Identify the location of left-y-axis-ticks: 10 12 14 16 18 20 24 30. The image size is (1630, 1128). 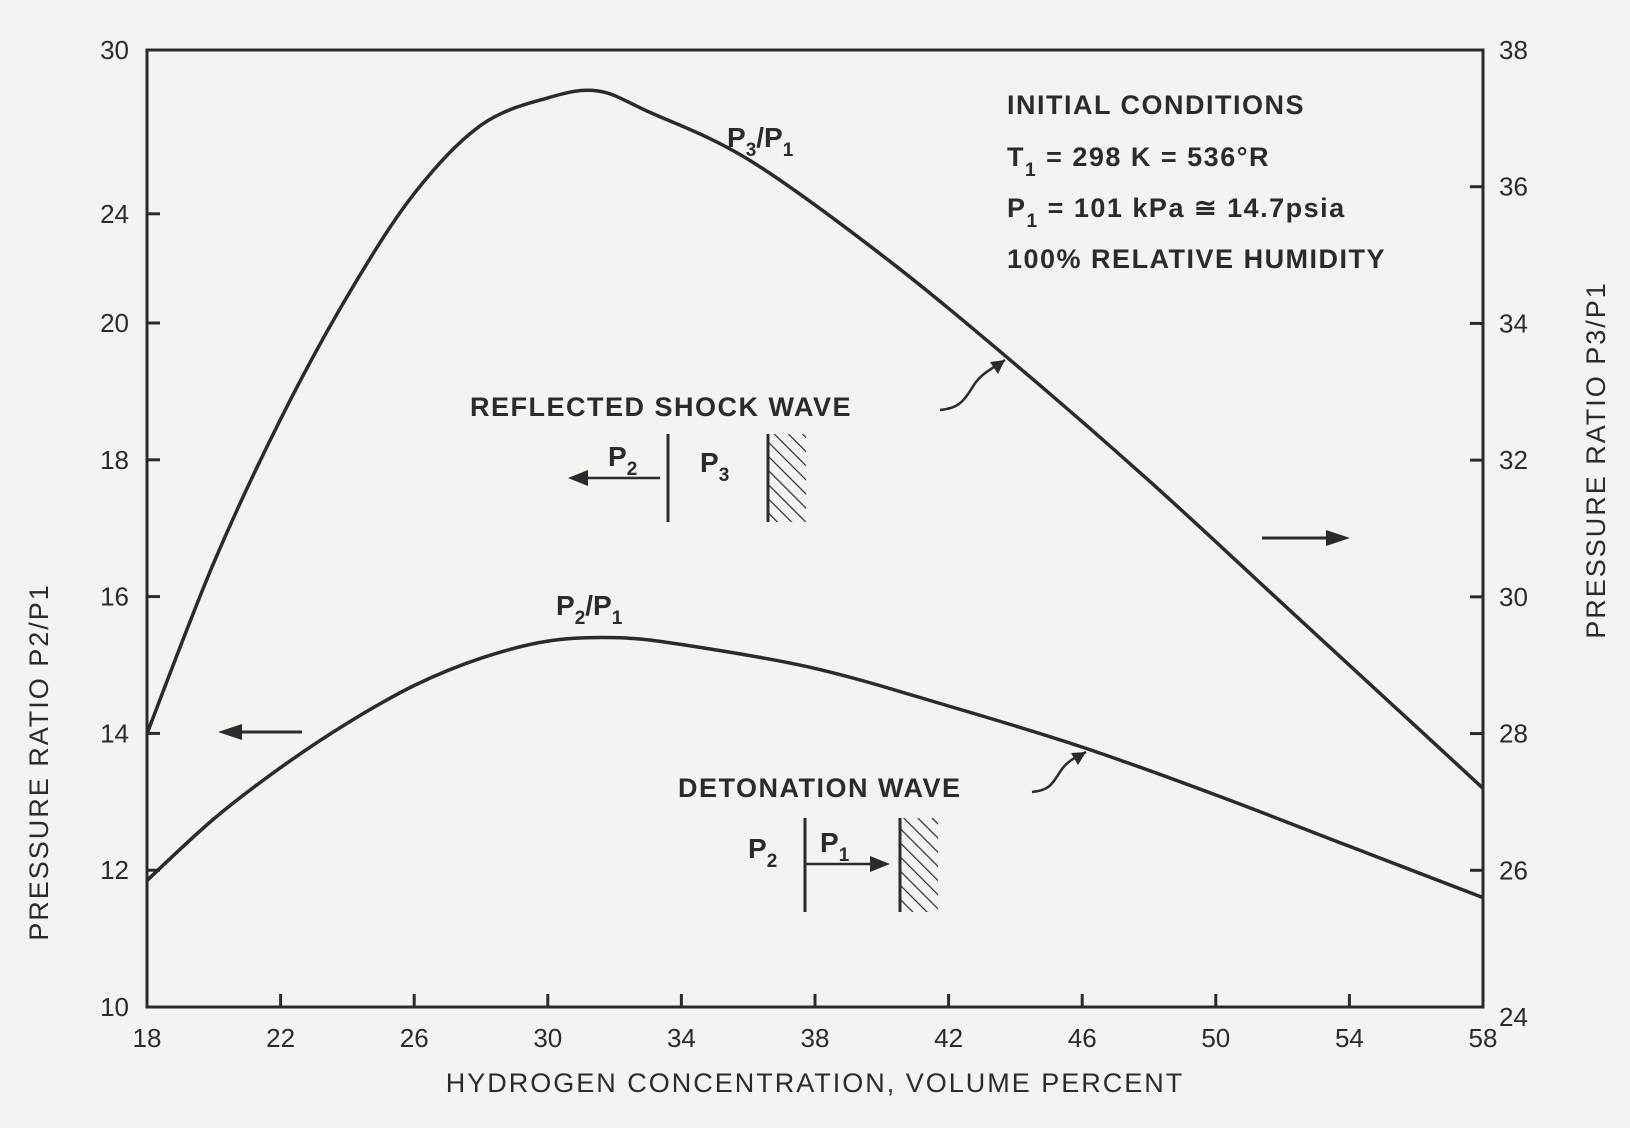
(130, 528).